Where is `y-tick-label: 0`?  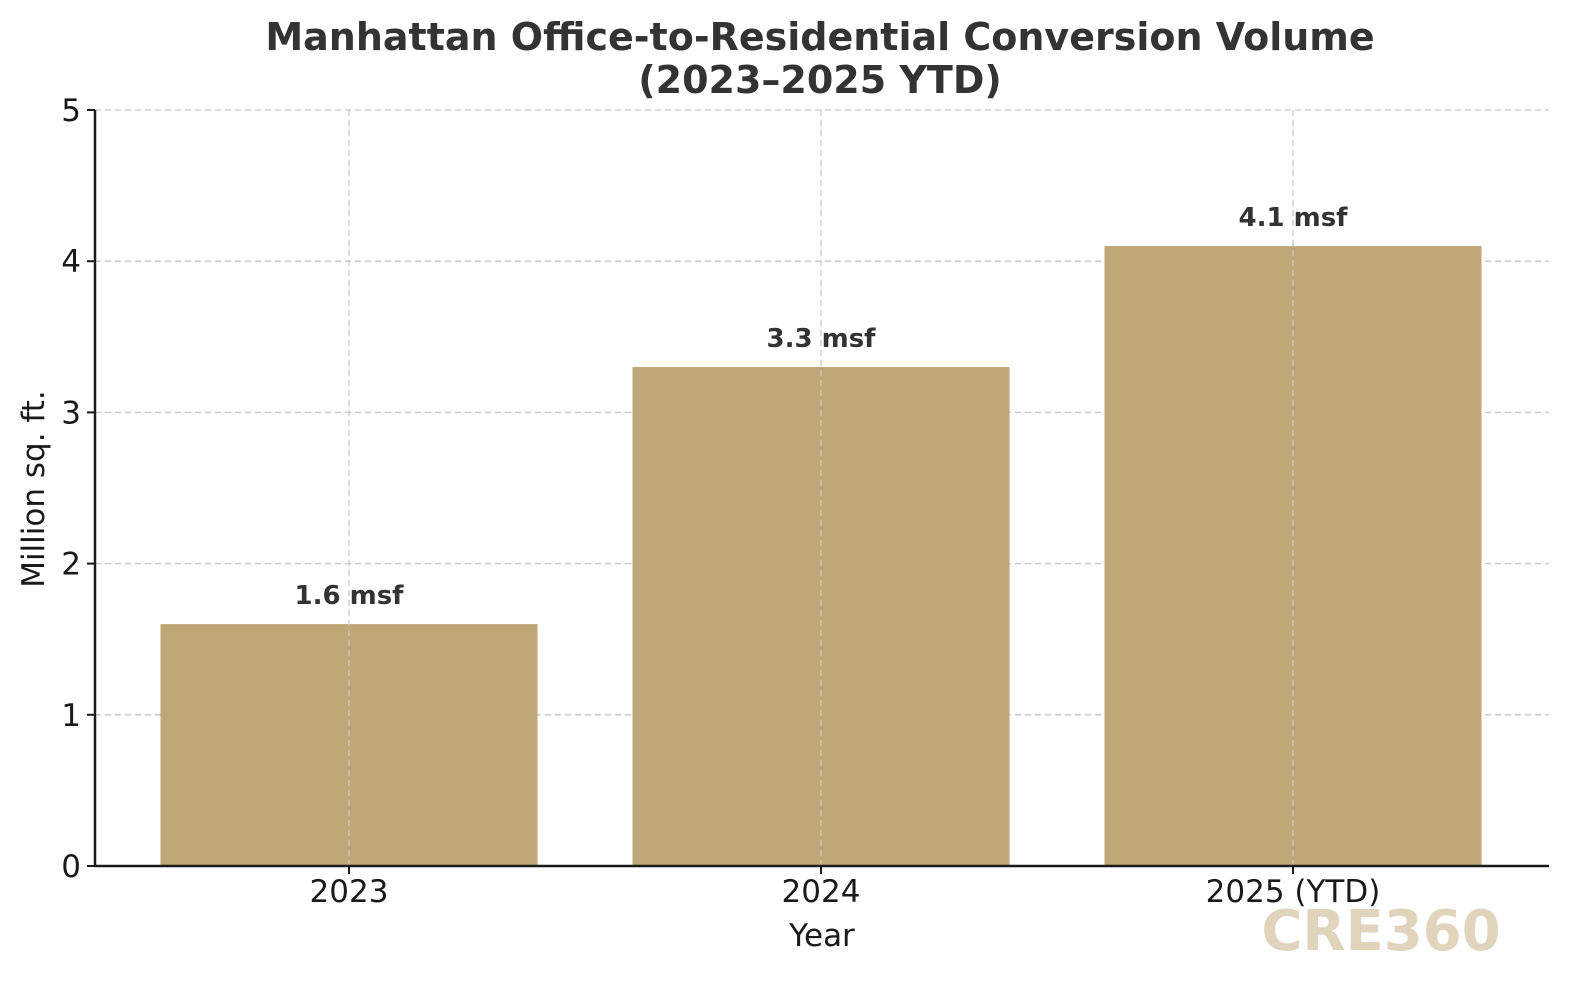 y-tick-label: 0 is located at coordinates (71, 867).